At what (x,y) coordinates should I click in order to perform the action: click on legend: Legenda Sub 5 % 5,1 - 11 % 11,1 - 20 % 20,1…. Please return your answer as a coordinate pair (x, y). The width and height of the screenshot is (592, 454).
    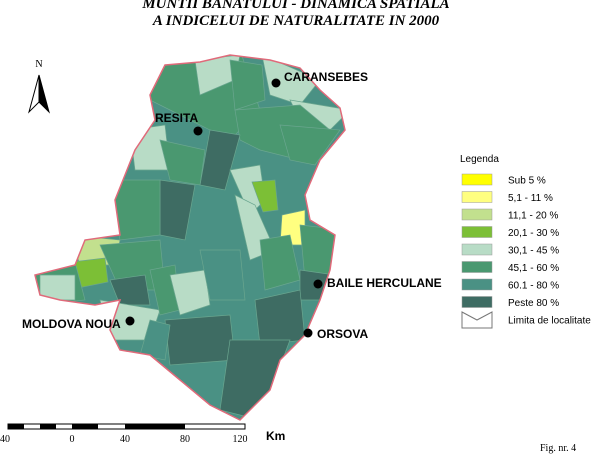
    Looking at the image, I should click on (525, 241).